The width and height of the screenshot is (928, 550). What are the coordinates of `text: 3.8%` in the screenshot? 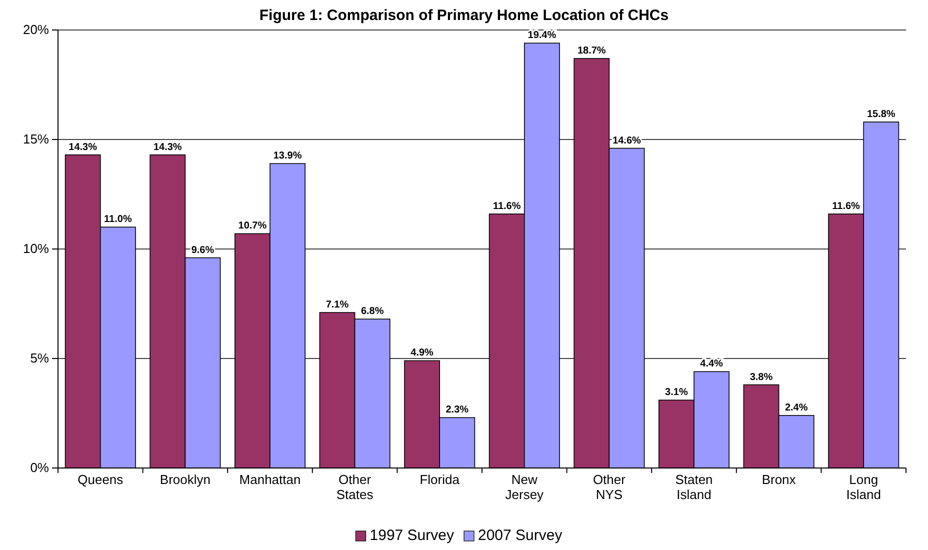 It's located at (761, 377).